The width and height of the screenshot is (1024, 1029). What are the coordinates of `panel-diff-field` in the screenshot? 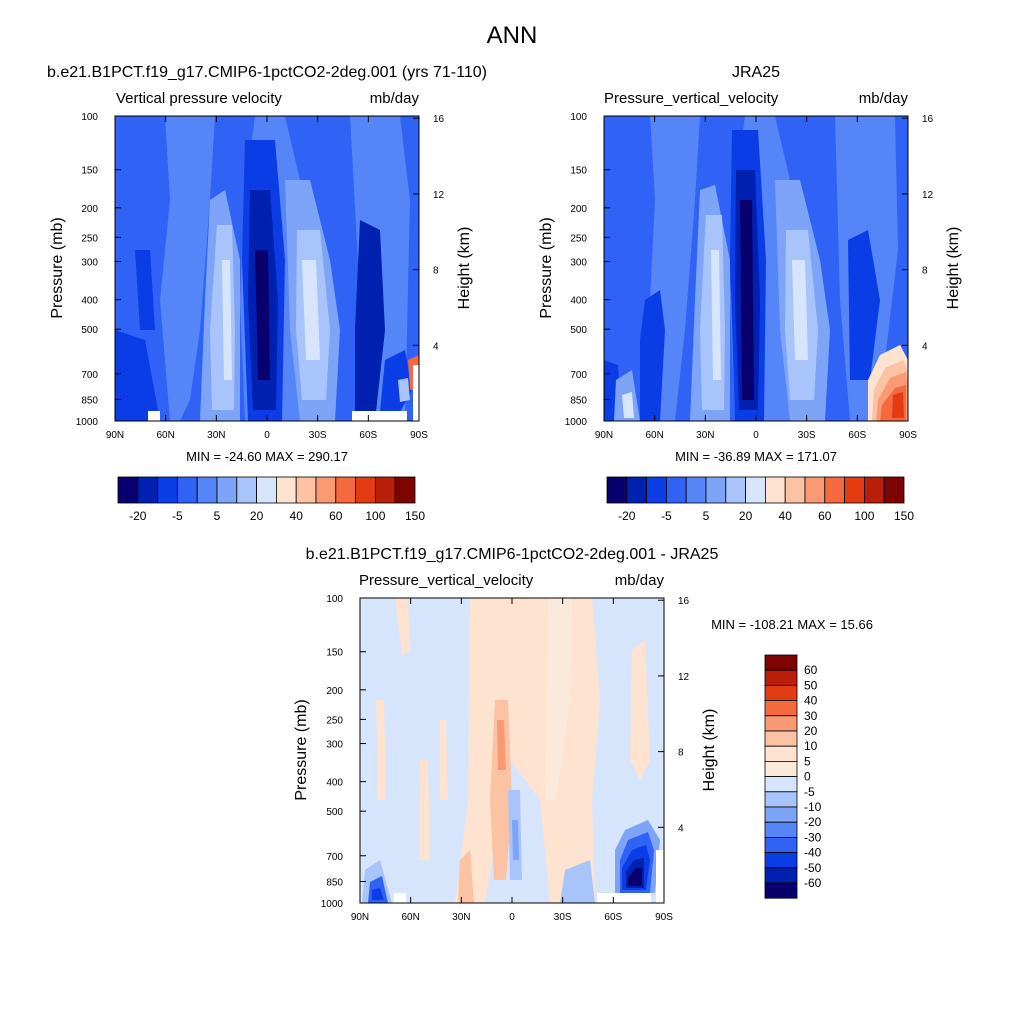 It's located at (512, 750).